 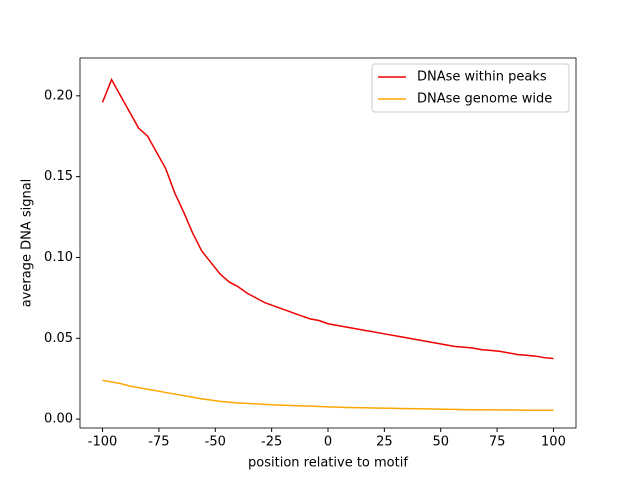 What do you see at coordinates (484, 99) in the screenshot?
I see `legend-label: DNAse genome wide` at bounding box center [484, 99].